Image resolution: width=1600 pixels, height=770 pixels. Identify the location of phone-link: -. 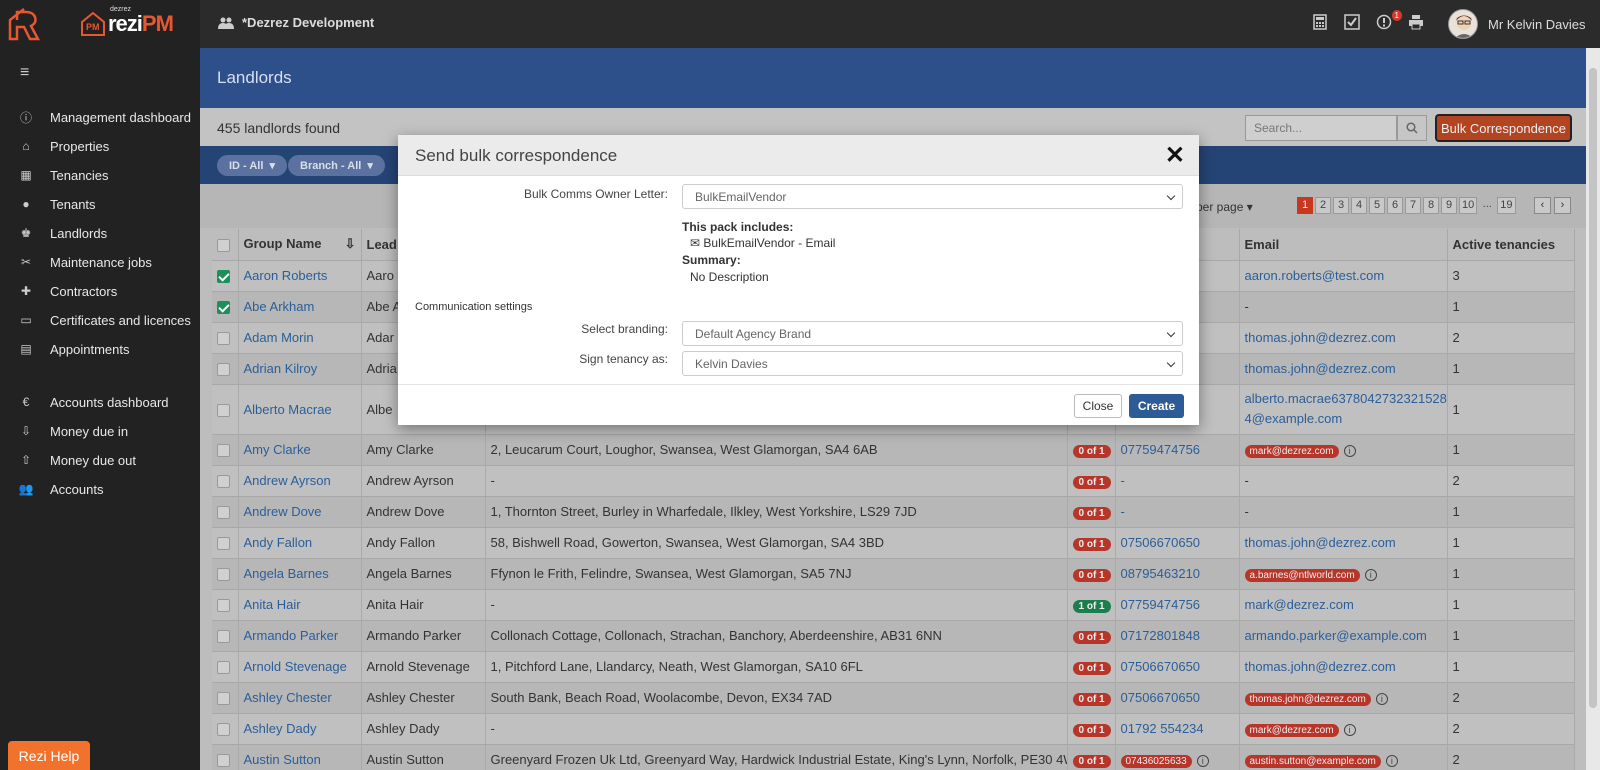
(1122, 480).